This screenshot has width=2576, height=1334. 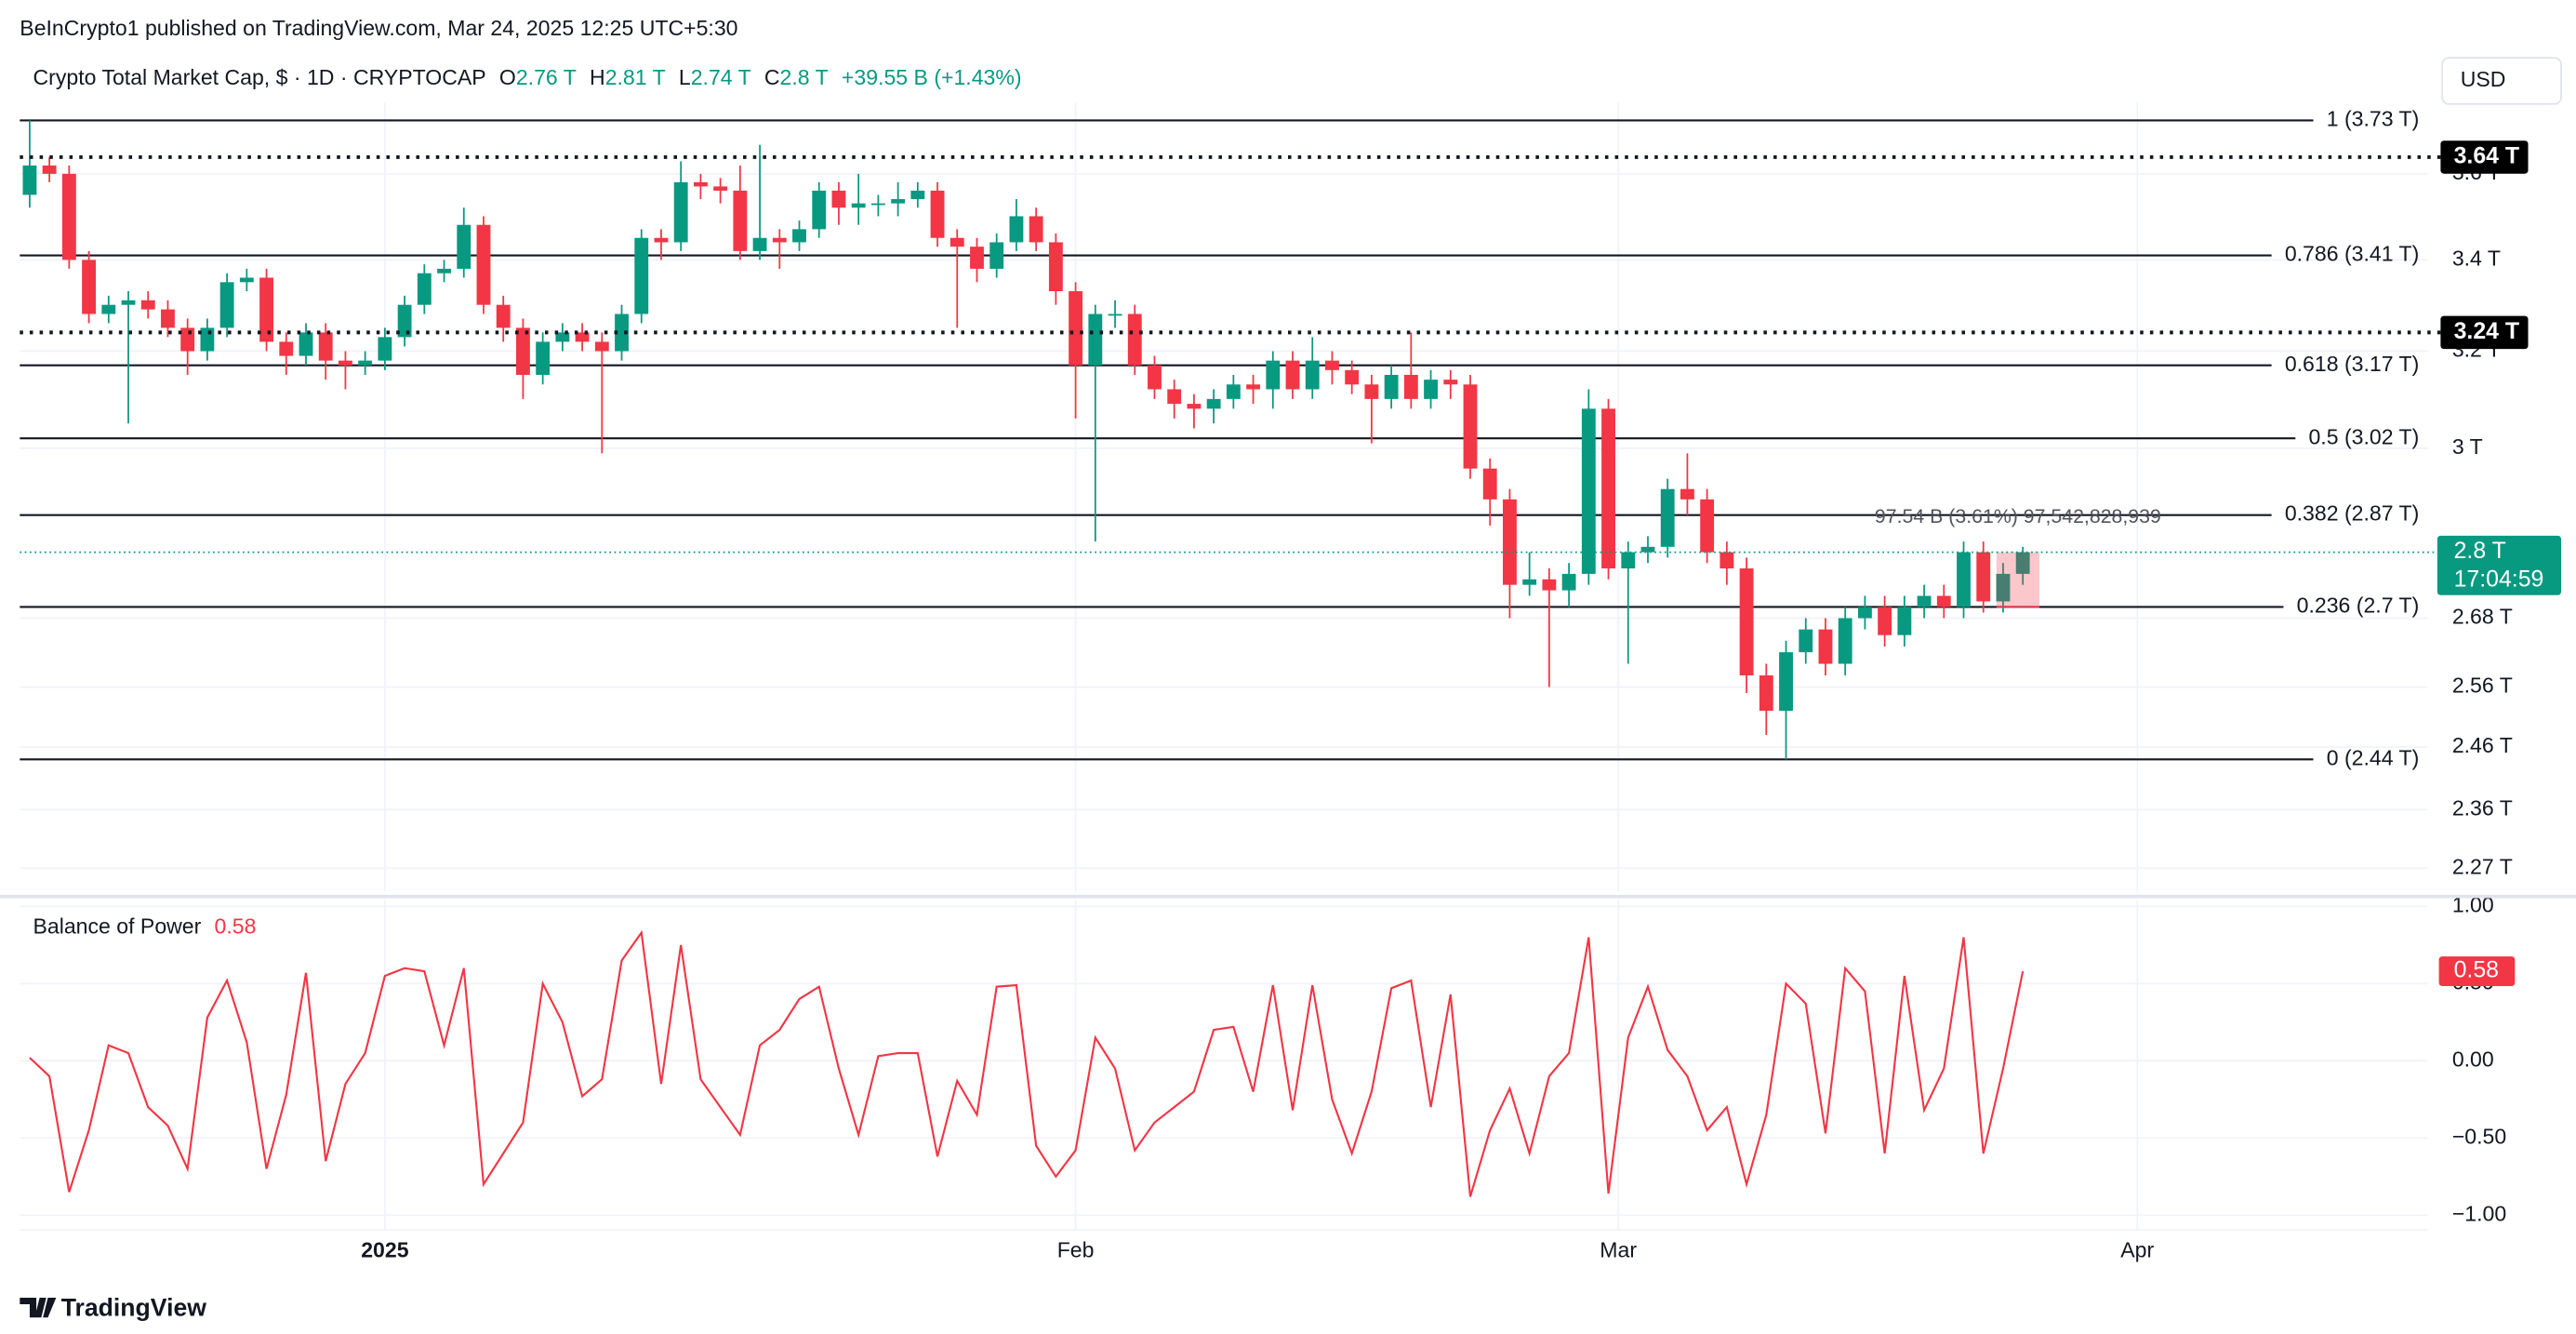 I want to click on ohlc-value: 2.76 T, so click(x=546, y=77).